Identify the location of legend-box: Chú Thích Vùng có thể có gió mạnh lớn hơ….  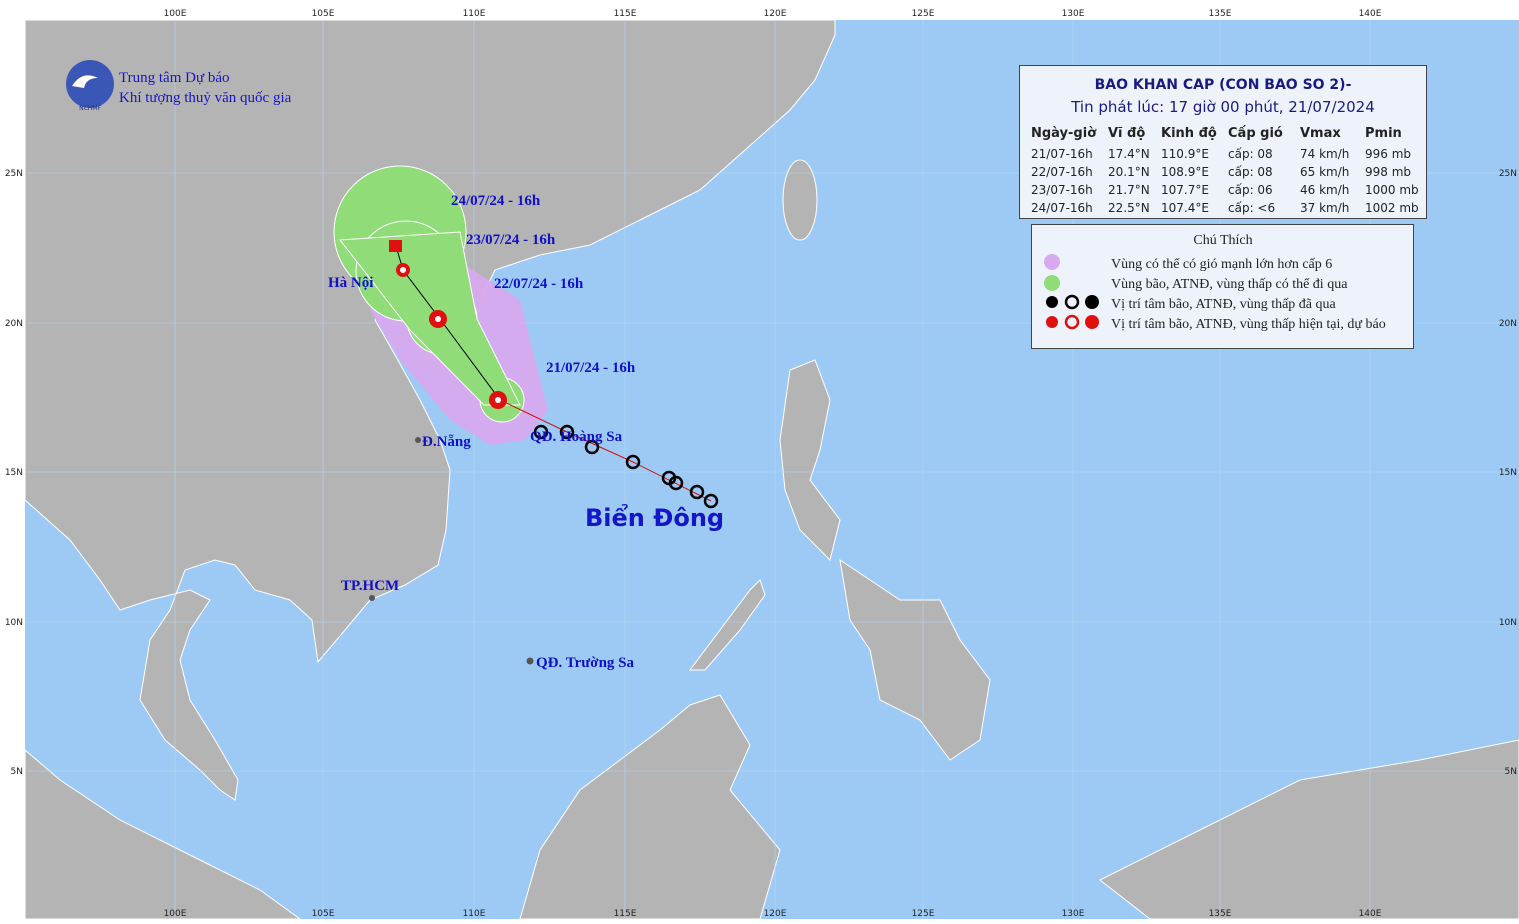
(1222, 286).